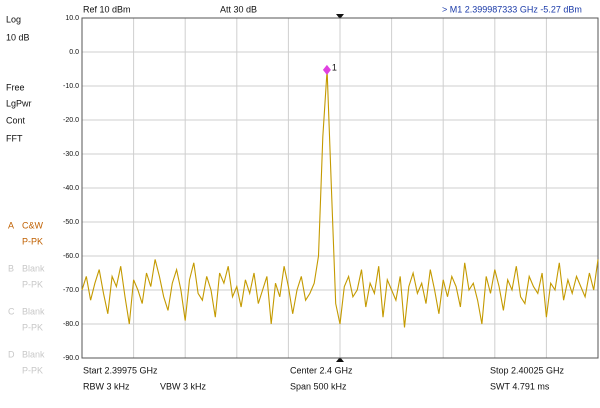 The image size is (600, 408). Describe the element at coordinates (71, 188) in the screenshot. I see `y-tick-label: -40.0` at that location.